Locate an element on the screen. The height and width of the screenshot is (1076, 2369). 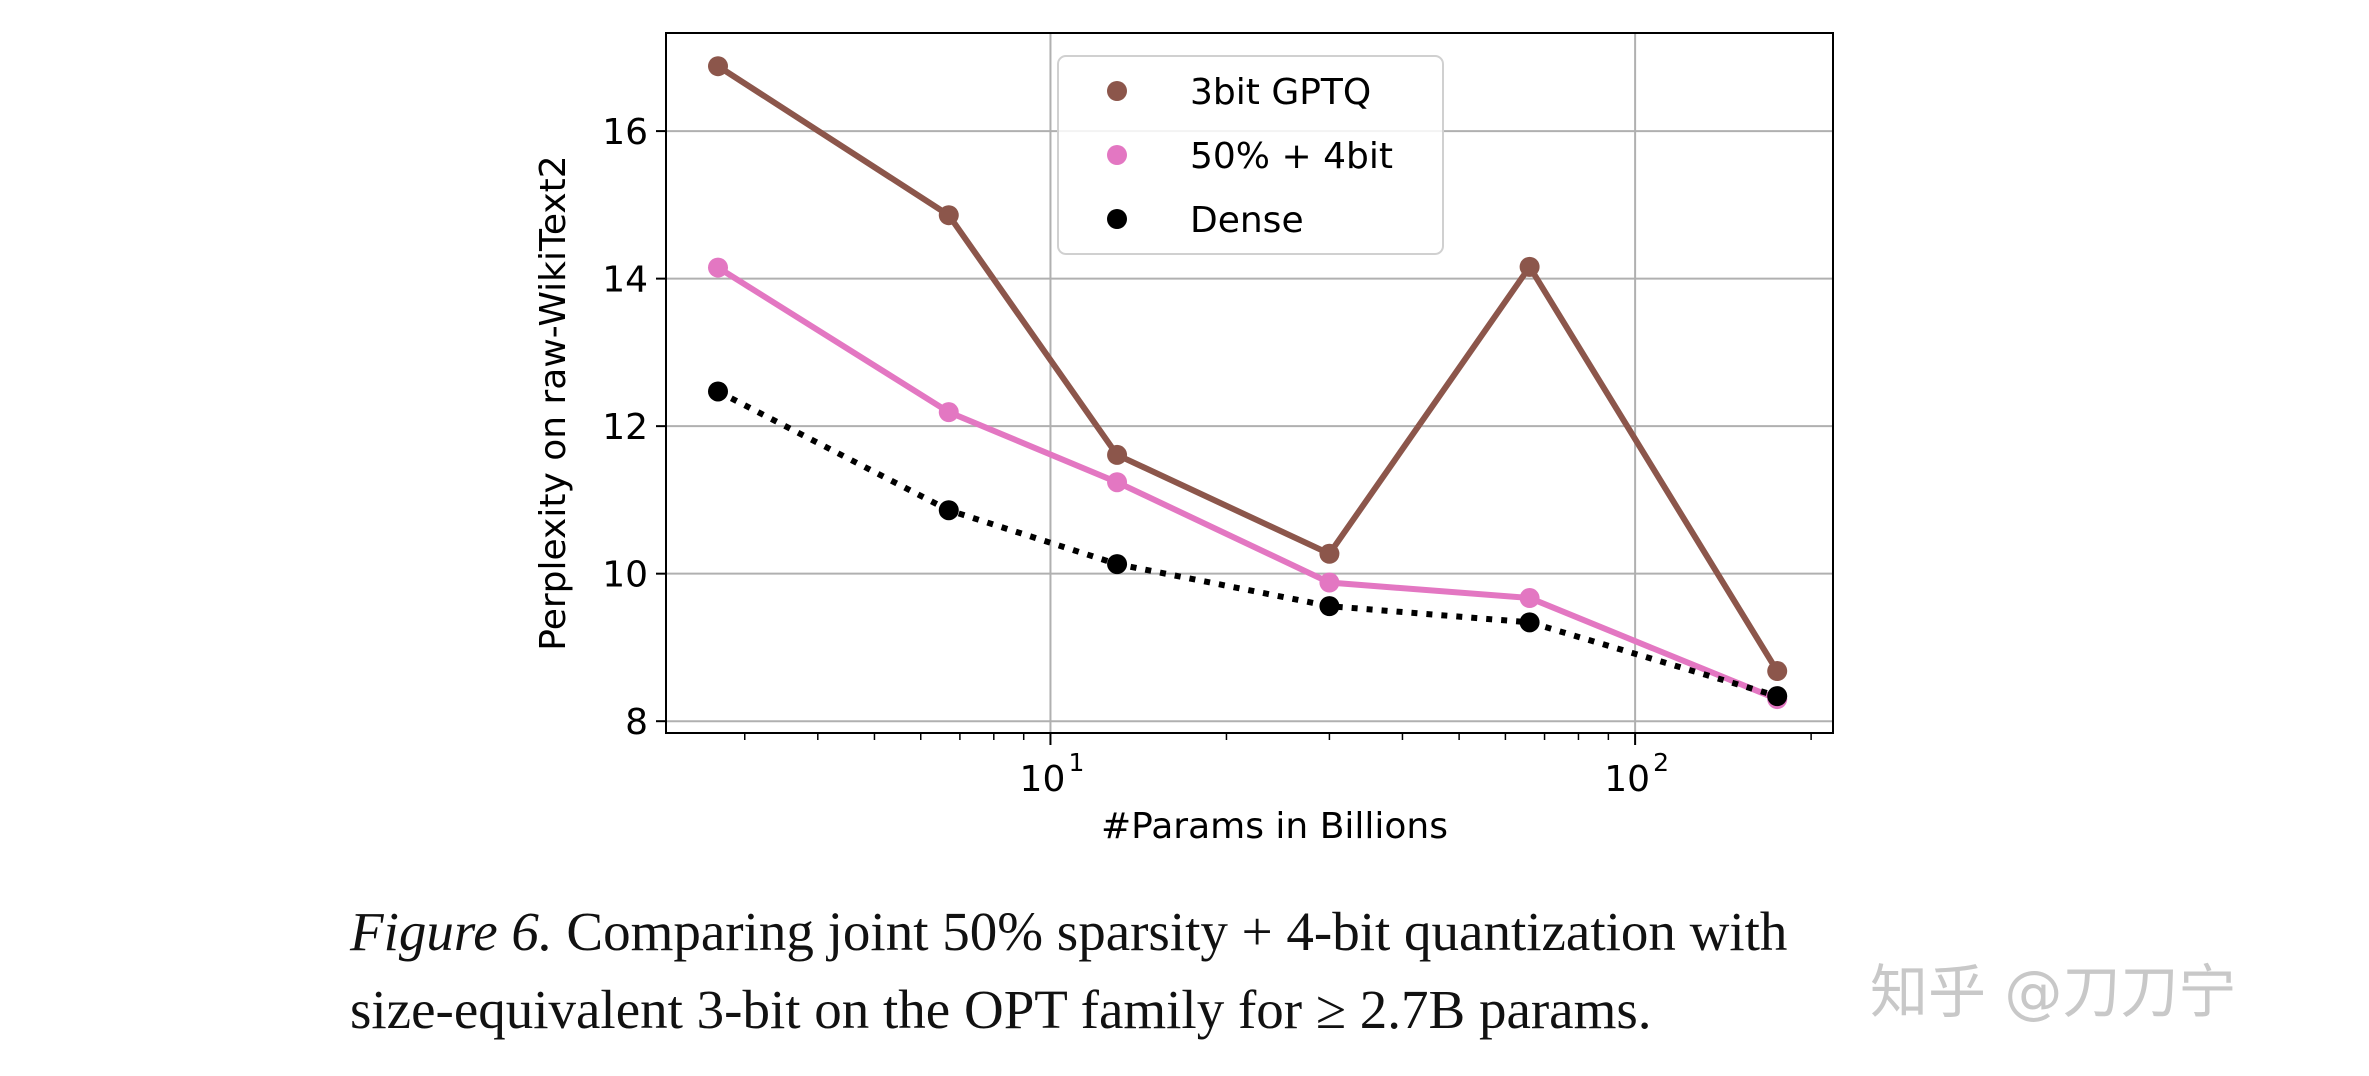
legend-box is located at coordinates (1250, 155).